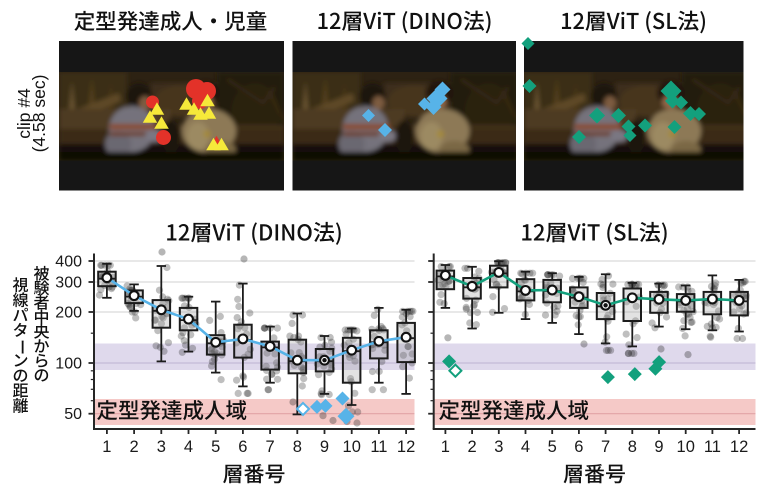  I want to click on svg-text: clip #4, so click(24, 113).